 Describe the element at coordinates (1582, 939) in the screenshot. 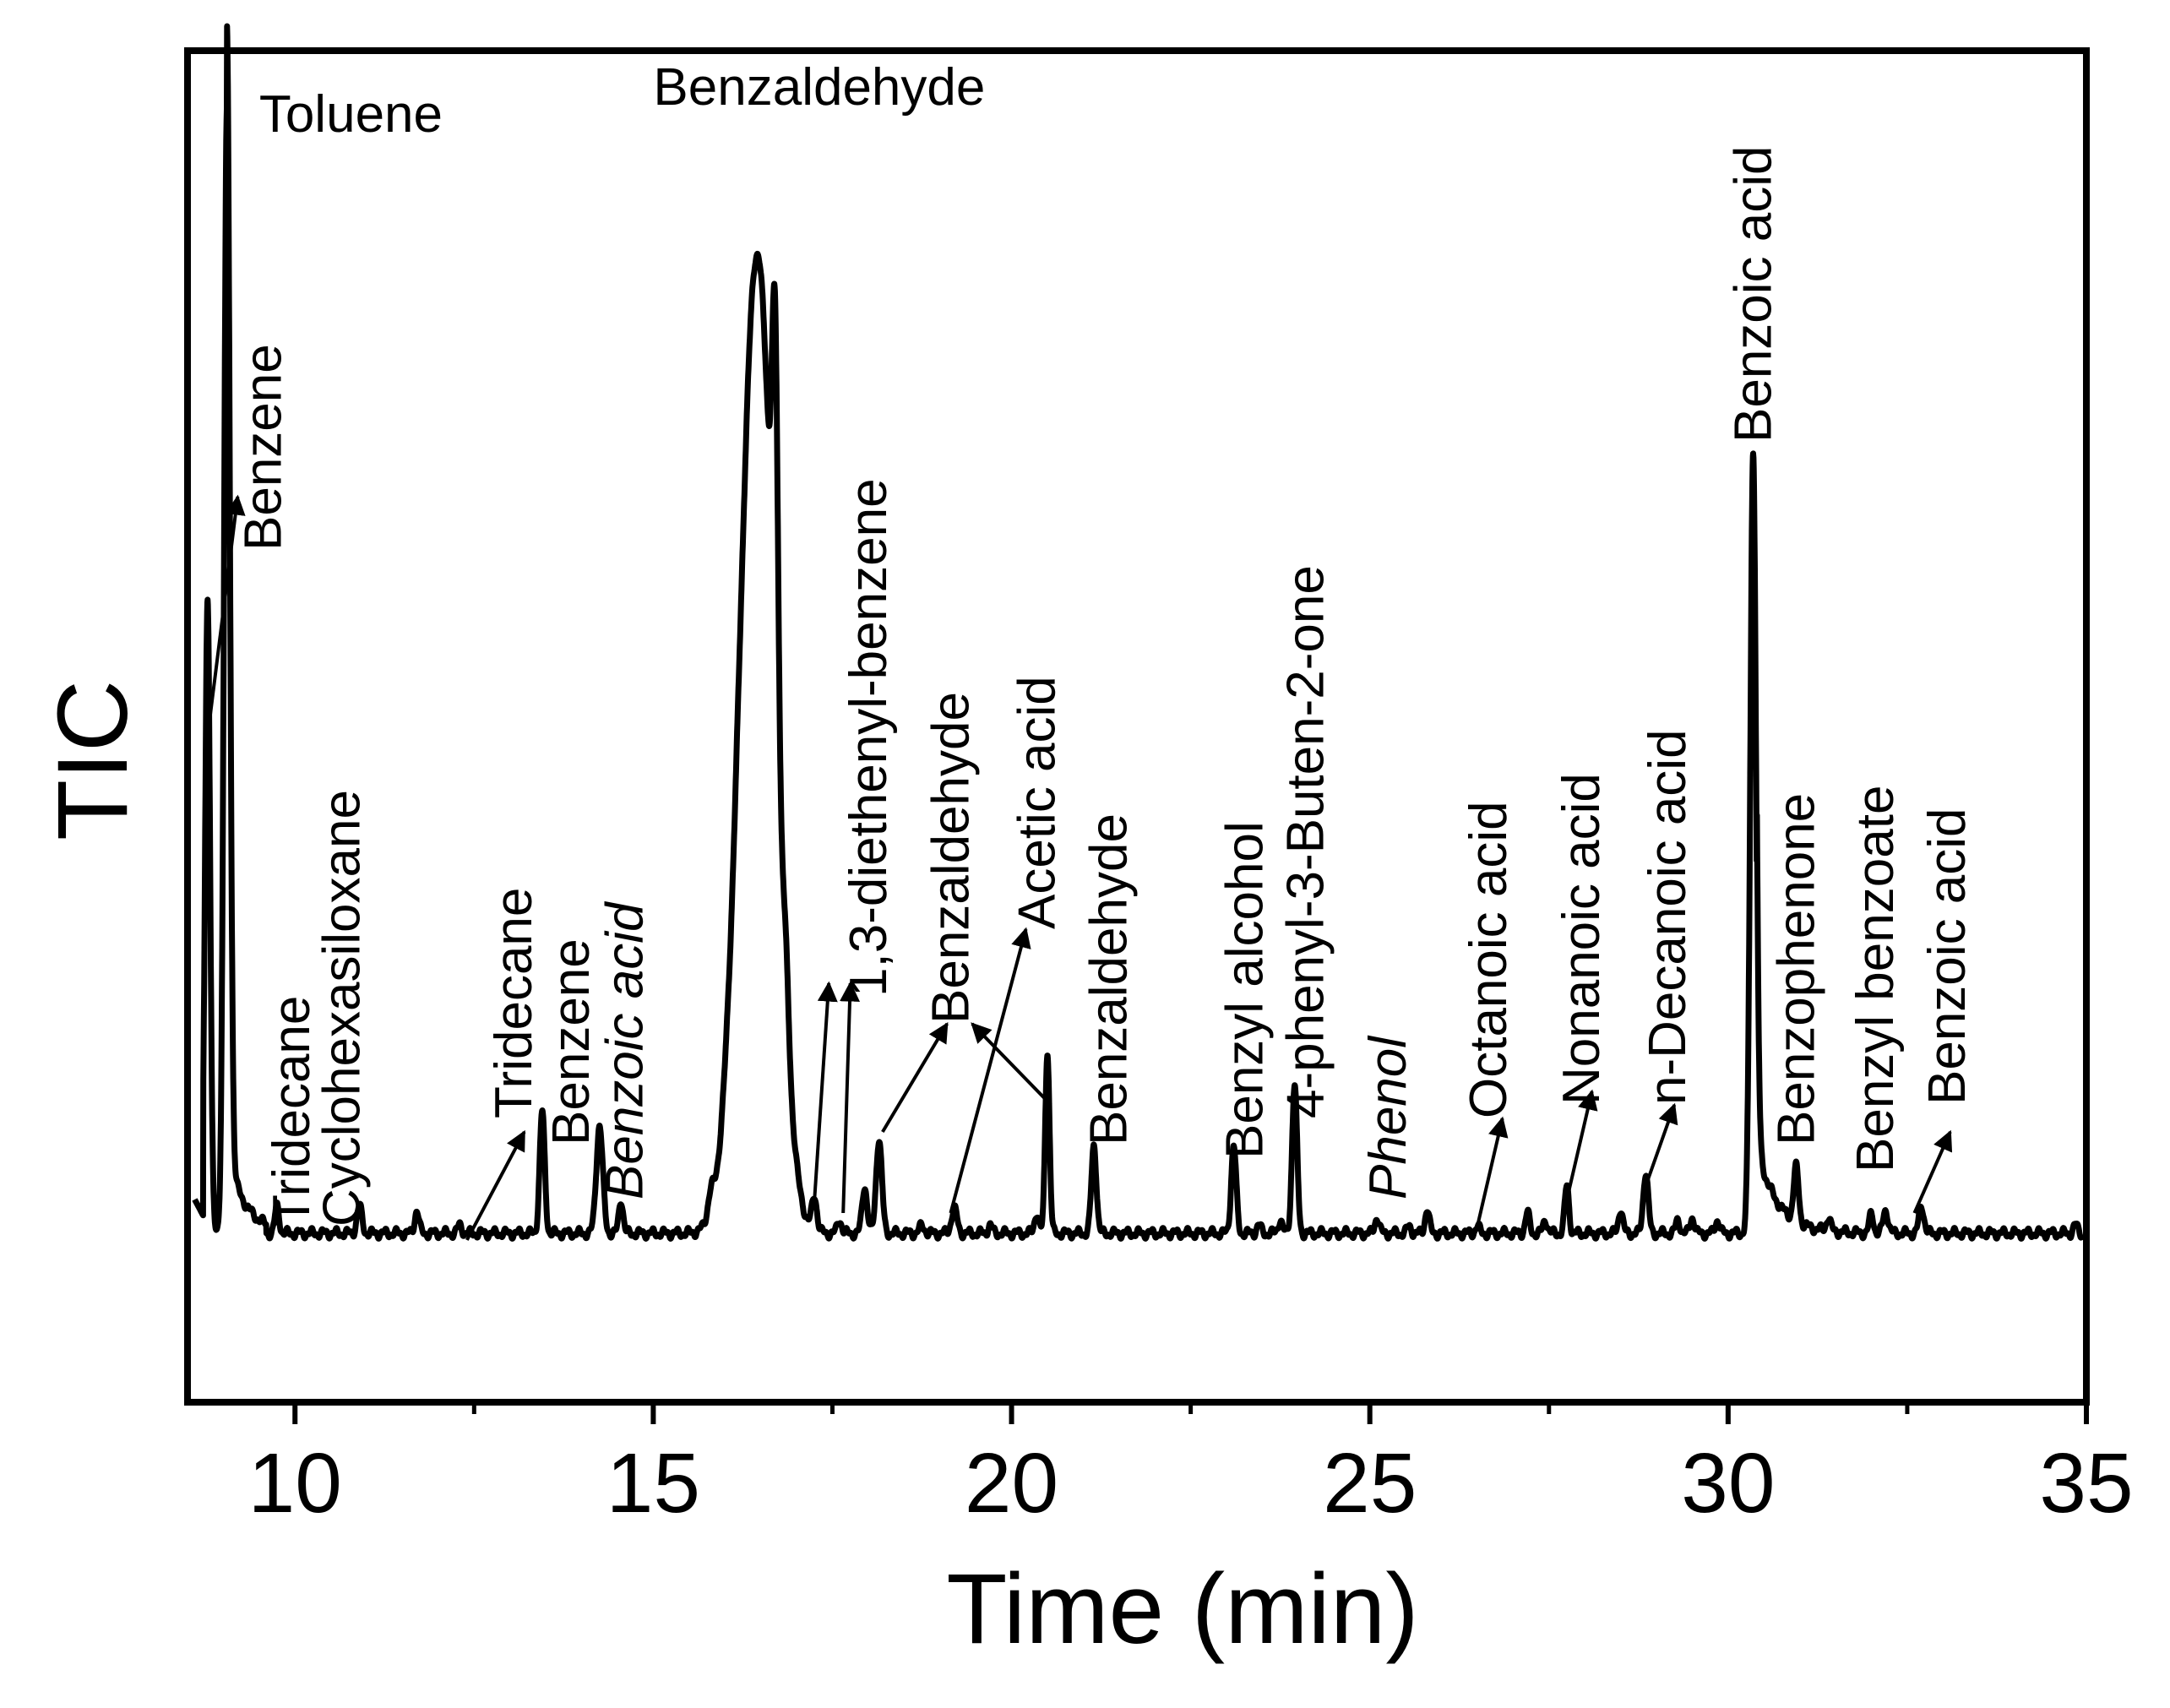

I see `annotation-nonanoic-acid: Nonanoic acid` at that location.